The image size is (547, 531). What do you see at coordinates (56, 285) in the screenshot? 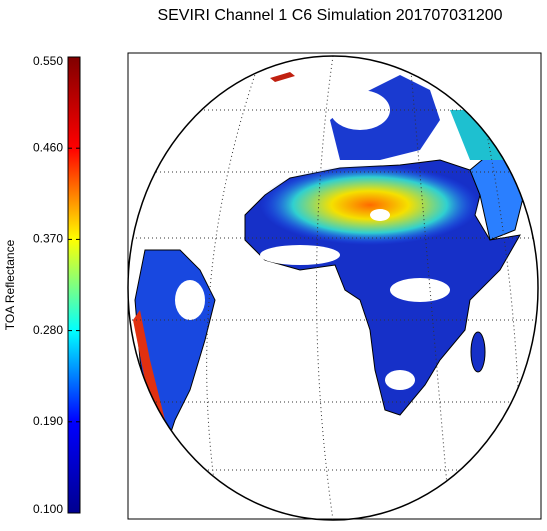
I see `colorbar-ticks: 0.100 0.190 0.280 0.370 0.460 0.550` at bounding box center [56, 285].